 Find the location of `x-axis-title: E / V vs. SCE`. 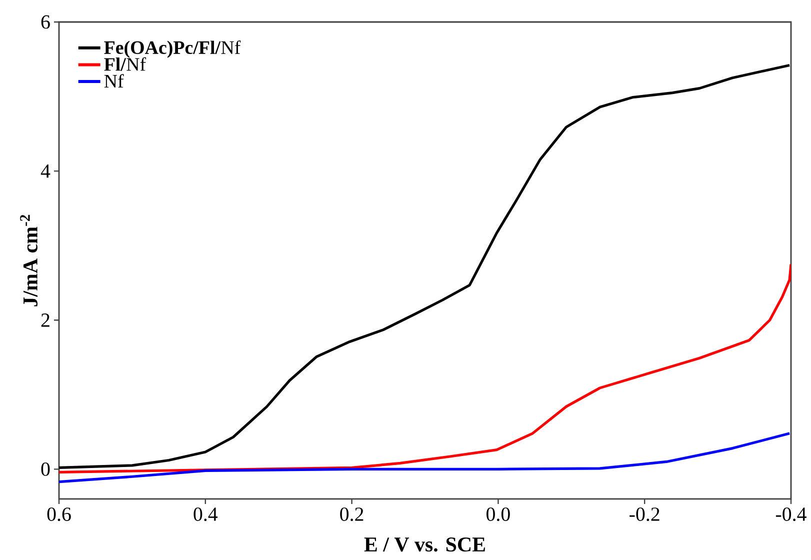

x-axis-title: E / V vs. SCE is located at coordinates (424, 544).